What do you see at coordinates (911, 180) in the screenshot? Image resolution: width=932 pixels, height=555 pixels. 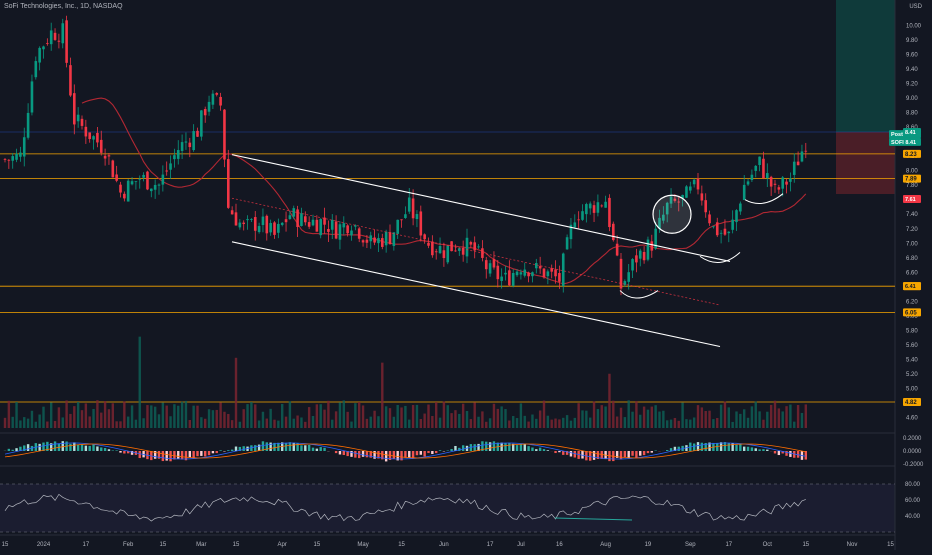 I see `level-label: 7.89` at bounding box center [911, 180].